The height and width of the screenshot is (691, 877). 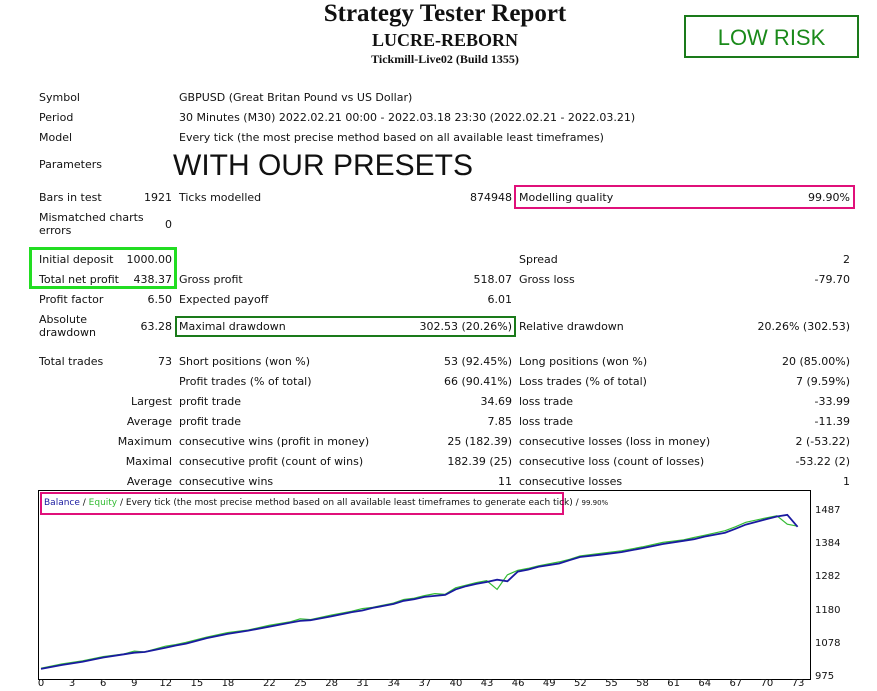 I want to click on average-2-label: Average, so click(x=149, y=481).